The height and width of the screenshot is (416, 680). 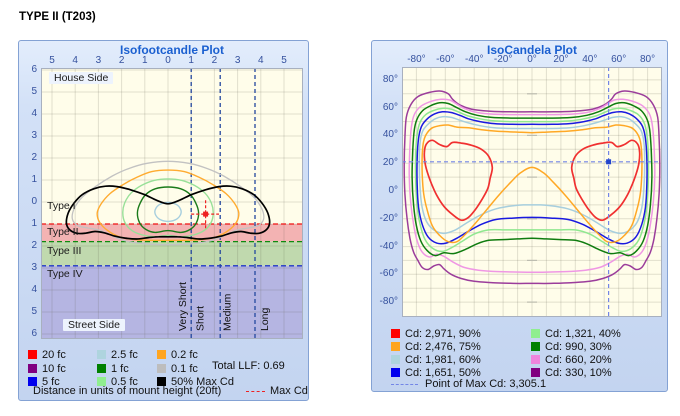 I want to click on x-tick-label: 40°, so click(x=590, y=59).